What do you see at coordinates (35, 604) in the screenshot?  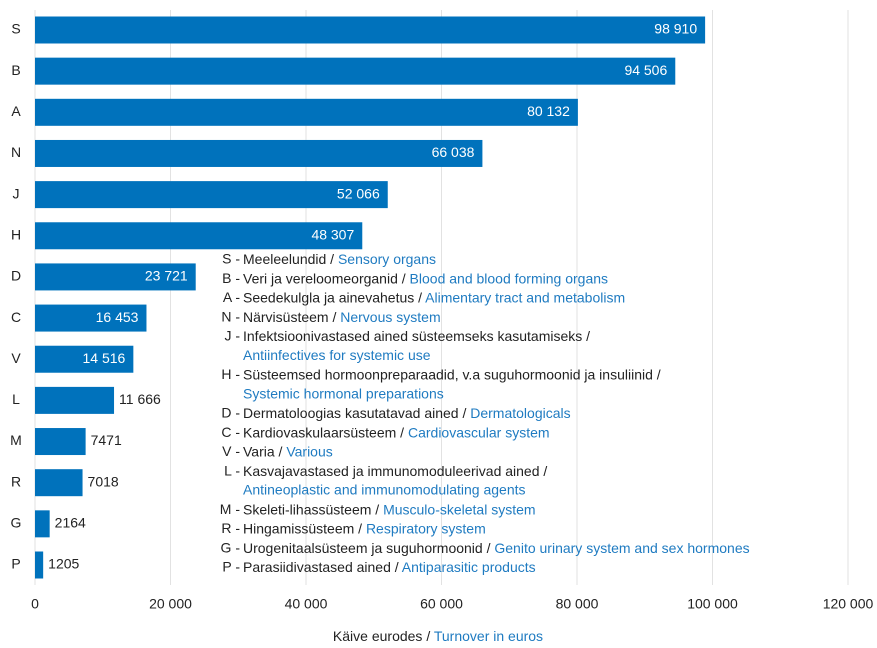 I see `x-tick-label: 0` at bounding box center [35, 604].